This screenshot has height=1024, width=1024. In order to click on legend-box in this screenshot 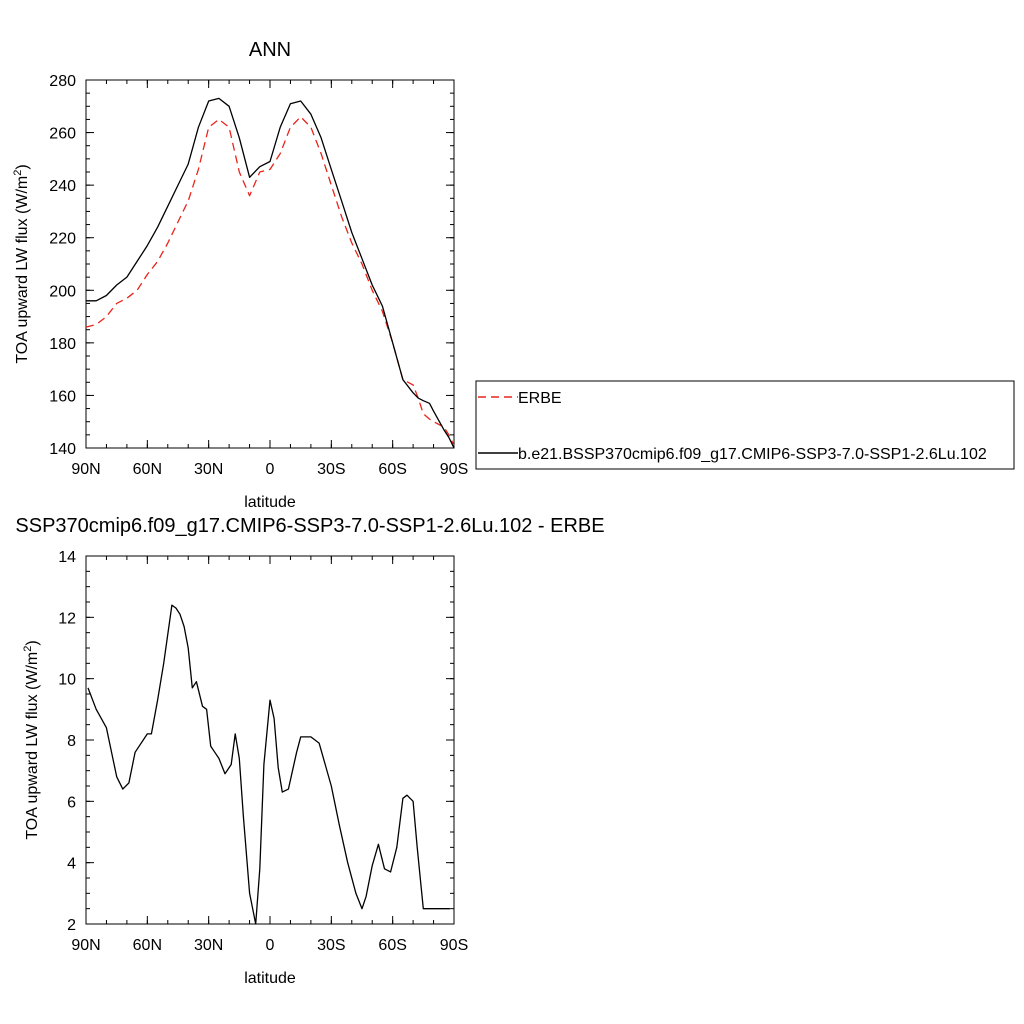, I will do `click(745, 425)`.